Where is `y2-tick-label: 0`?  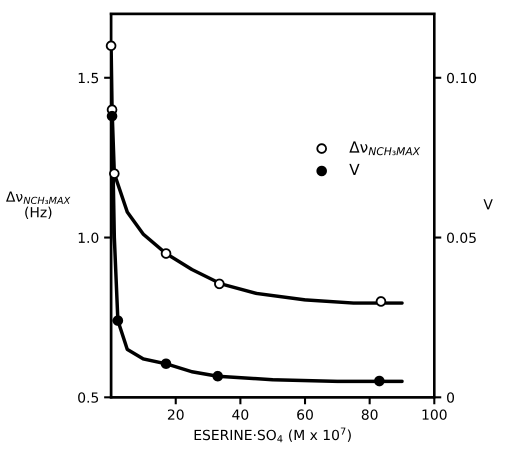
y2-tick-label: 0 is located at coordinates (450, 397).